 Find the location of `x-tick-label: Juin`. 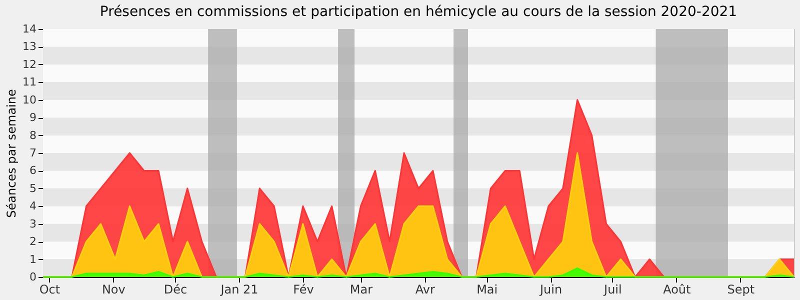

x-tick-label: Juin is located at coordinates (550, 289).